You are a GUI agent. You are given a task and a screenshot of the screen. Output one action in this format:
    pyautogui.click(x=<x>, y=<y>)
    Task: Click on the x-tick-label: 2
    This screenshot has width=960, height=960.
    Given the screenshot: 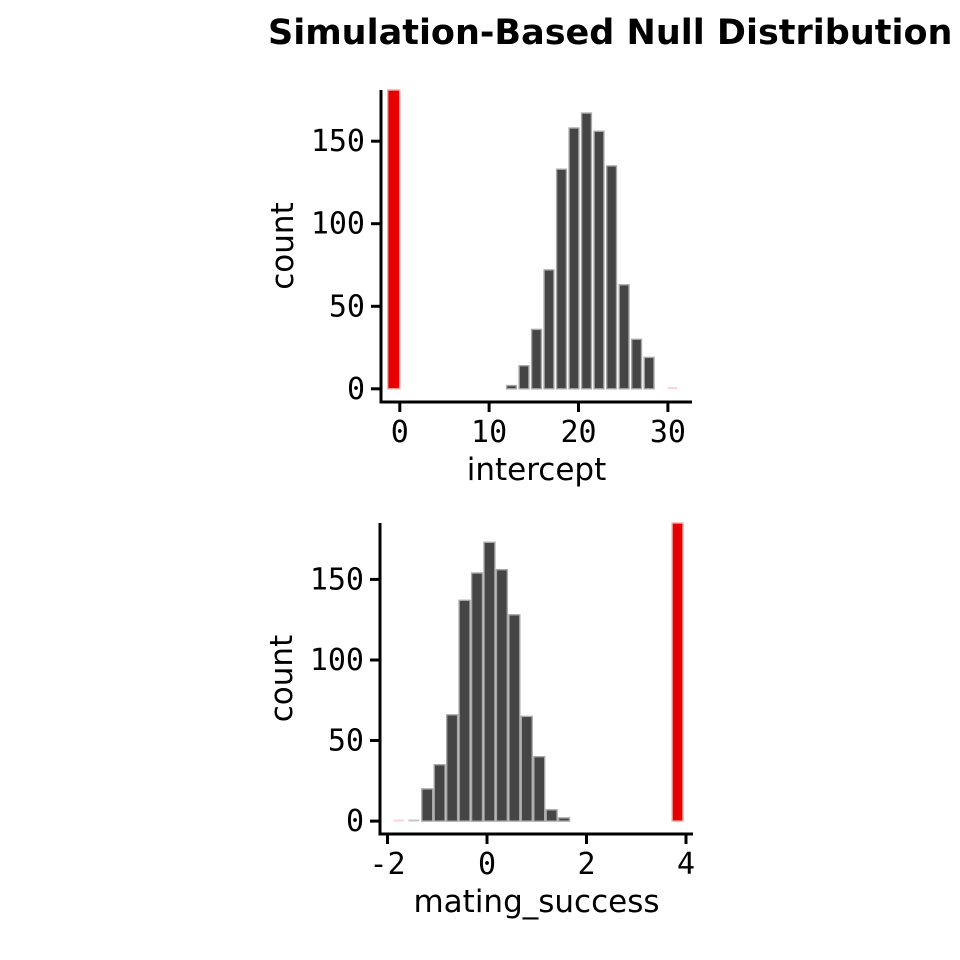 What is the action you would take?
    pyautogui.click(x=586, y=864)
    